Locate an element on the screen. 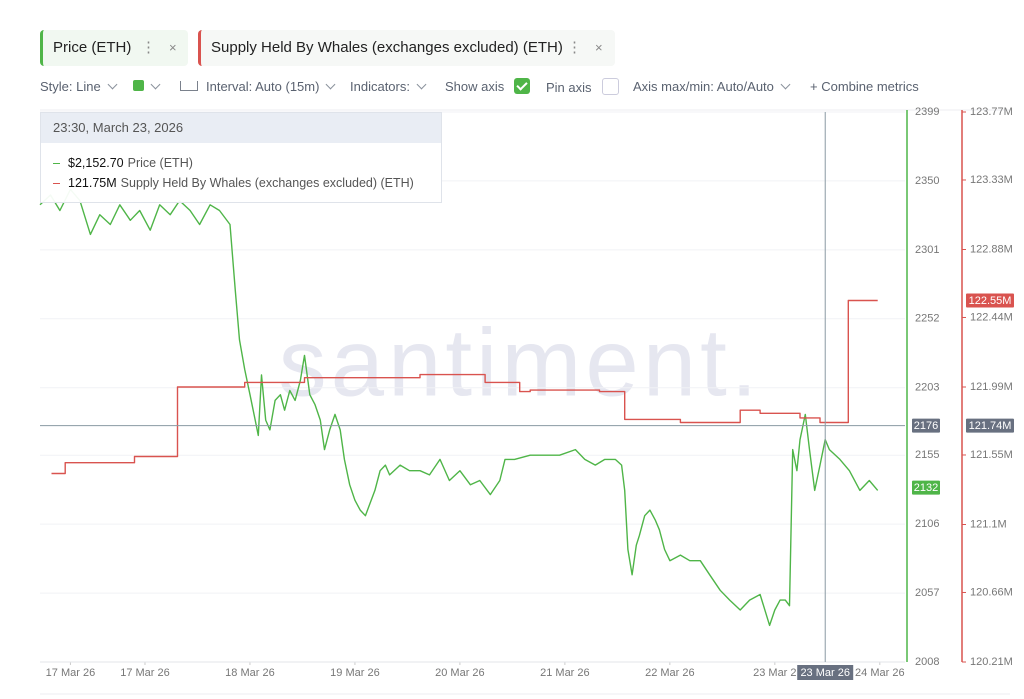 This screenshot has width=1024, height=699. y-tick-label: 2008 is located at coordinates (927, 662).